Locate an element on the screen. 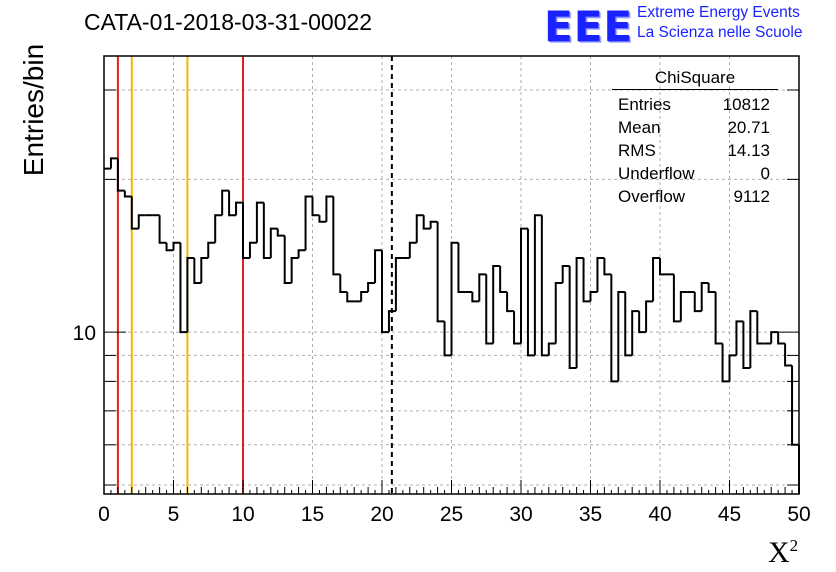  x-tick-label: 5 is located at coordinates (174, 514).